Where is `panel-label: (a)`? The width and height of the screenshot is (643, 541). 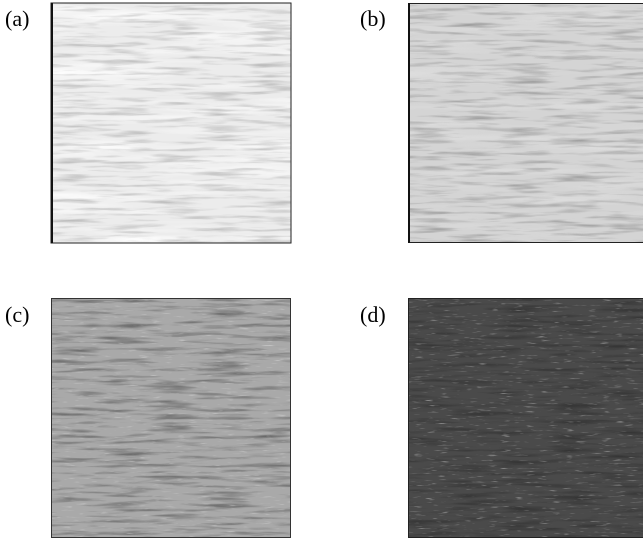 panel-label: (a) is located at coordinates (17, 18).